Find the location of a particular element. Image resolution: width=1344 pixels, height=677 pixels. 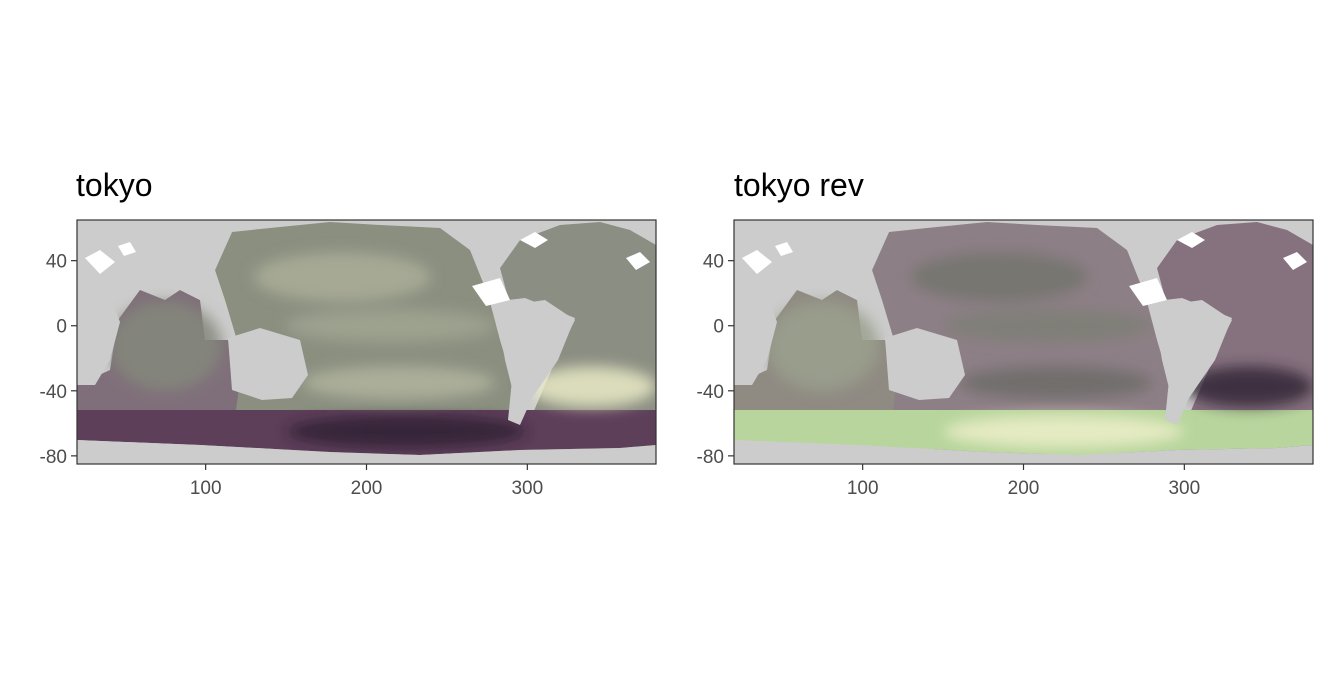

region-southern-ocean-bright is located at coordinates (1063, 431).